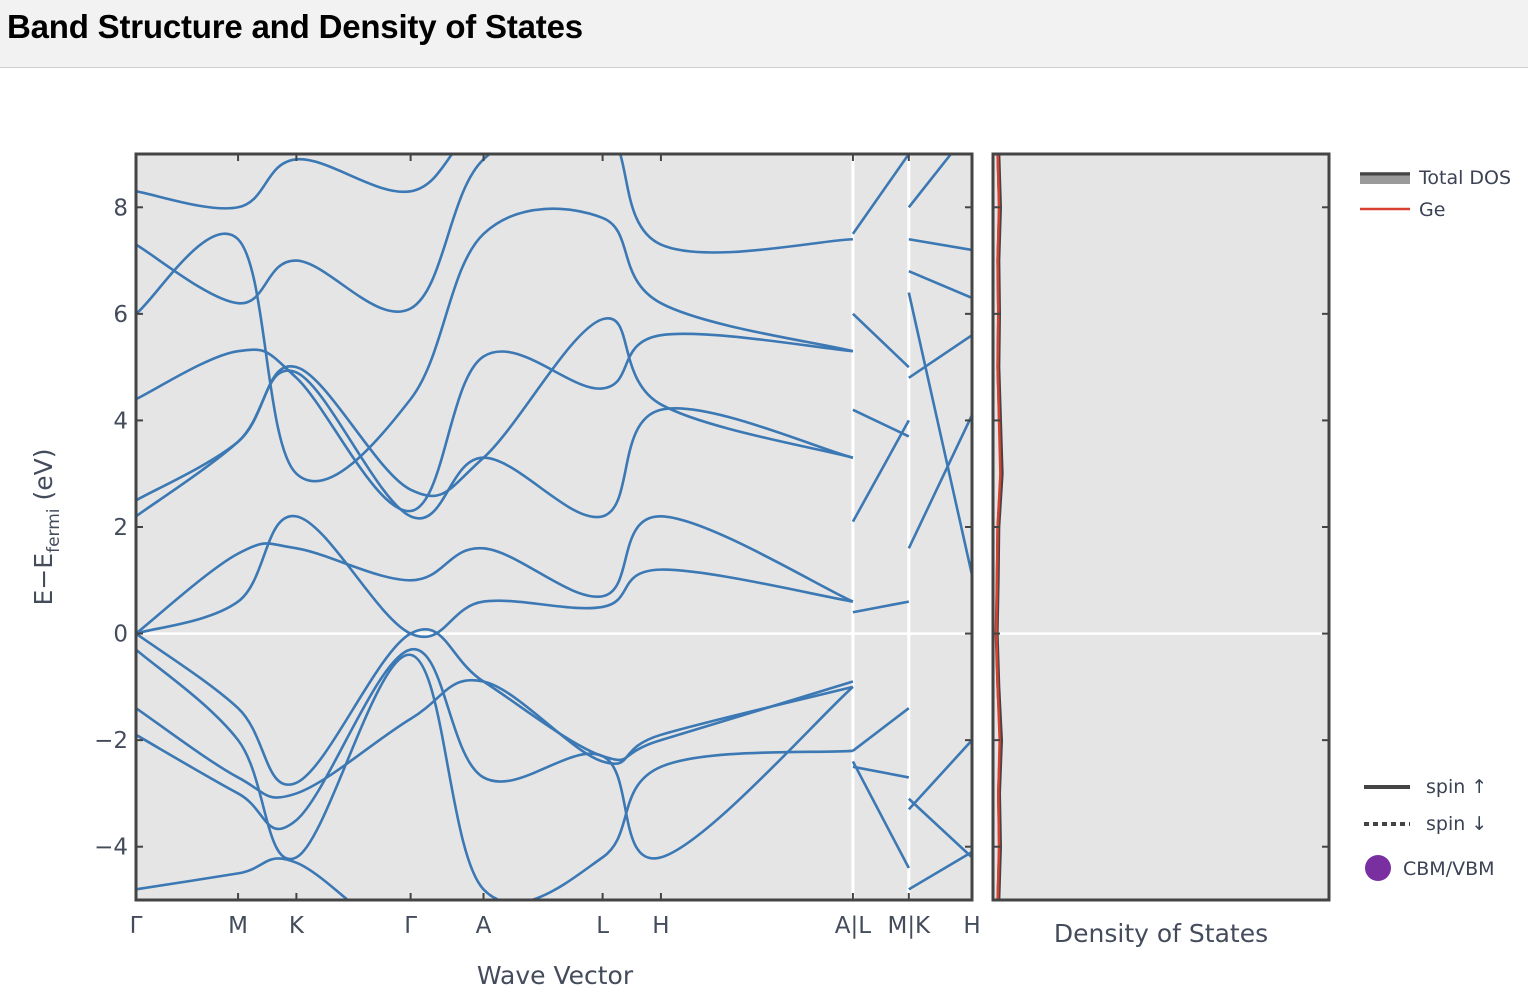  Describe the element at coordinates (43, 479) in the screenshot. I see `y-label-unit: (eV)` at that location.